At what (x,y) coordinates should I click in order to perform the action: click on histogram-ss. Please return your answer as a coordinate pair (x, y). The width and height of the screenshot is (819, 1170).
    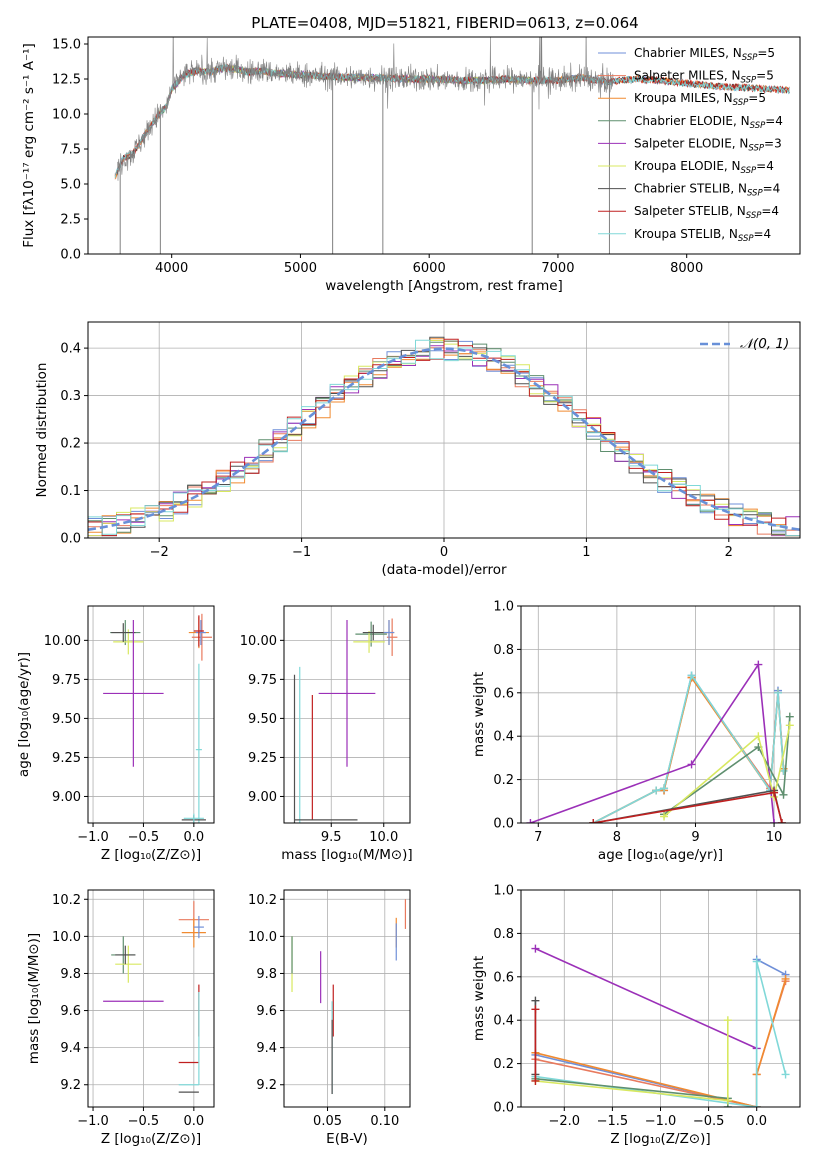
    Looking at the image, I should click on (444, 437).